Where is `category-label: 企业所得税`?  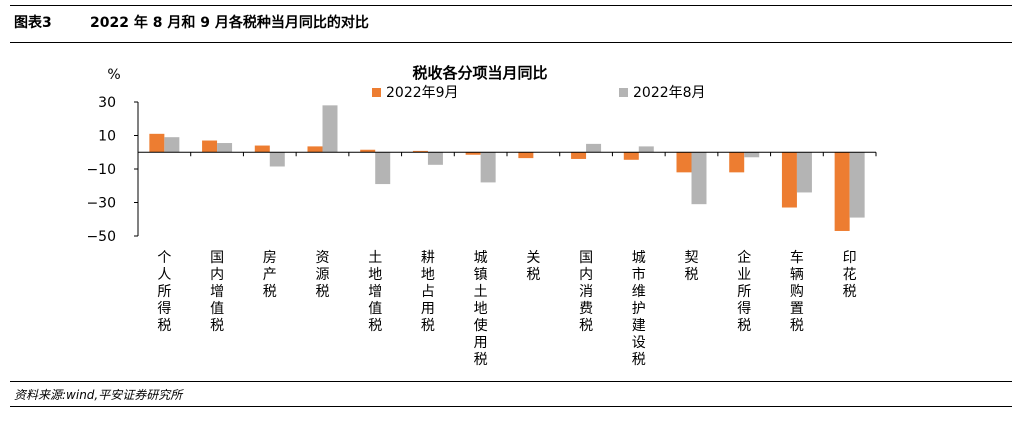
category-label: 企业所得税 is located at coordinates (744, 291).